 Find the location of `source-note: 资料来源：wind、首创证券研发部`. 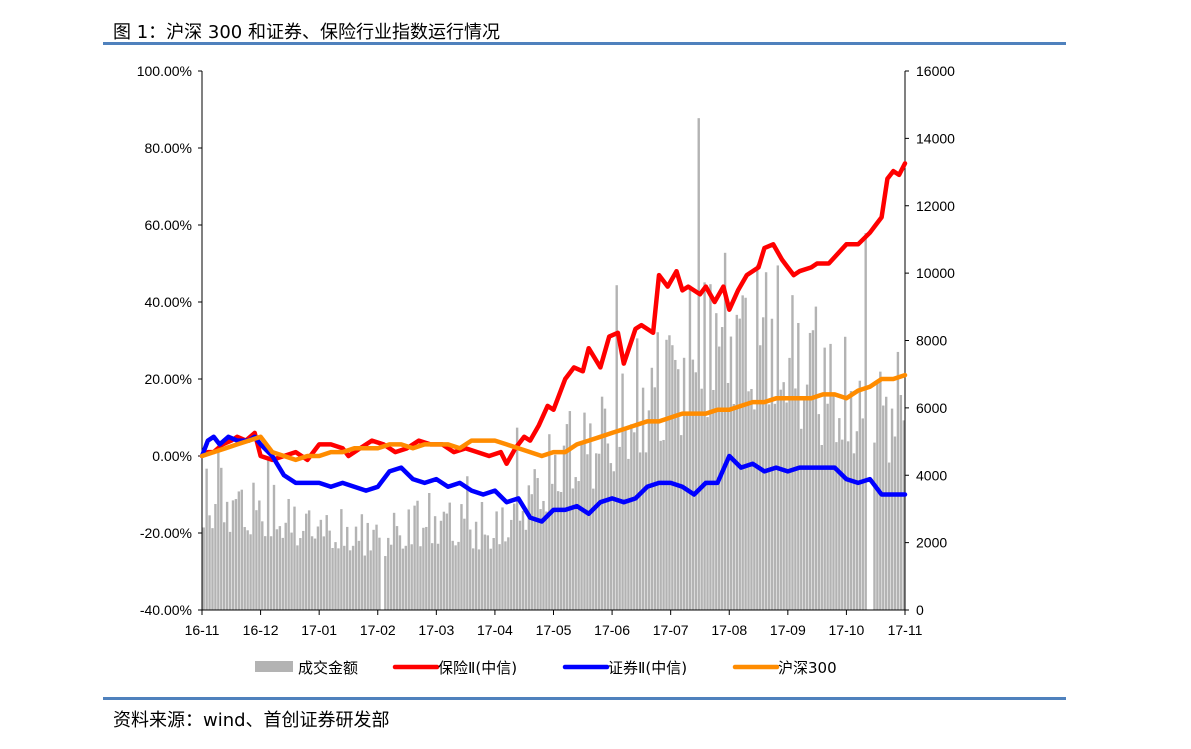

source-note: 资料来源：wind、首创证券研发部 is located at coordinates (251, 720).